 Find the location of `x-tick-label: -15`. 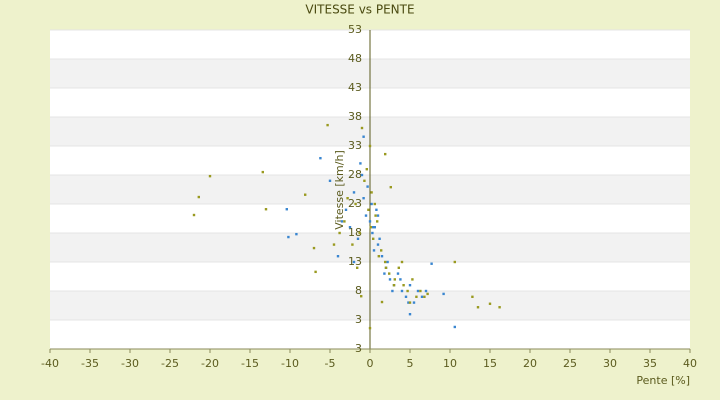

x-tick-label: -15 is located at coordinates (250, 363).